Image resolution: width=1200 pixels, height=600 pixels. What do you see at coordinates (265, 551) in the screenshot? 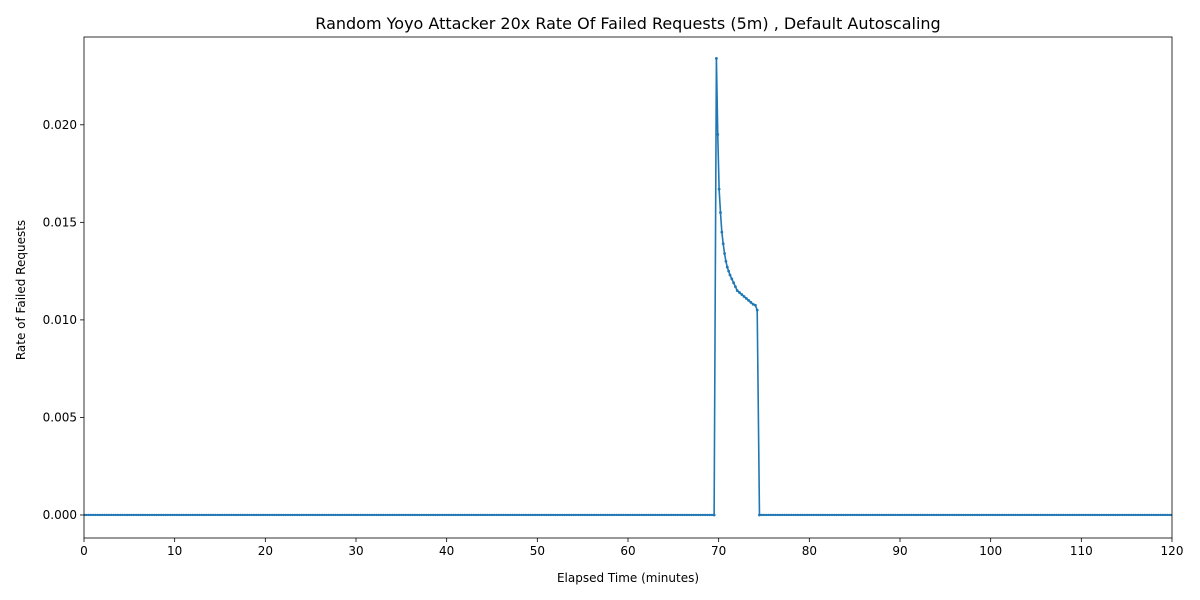
I see `x-tick-label: 20` at bounding box center [265, 551].